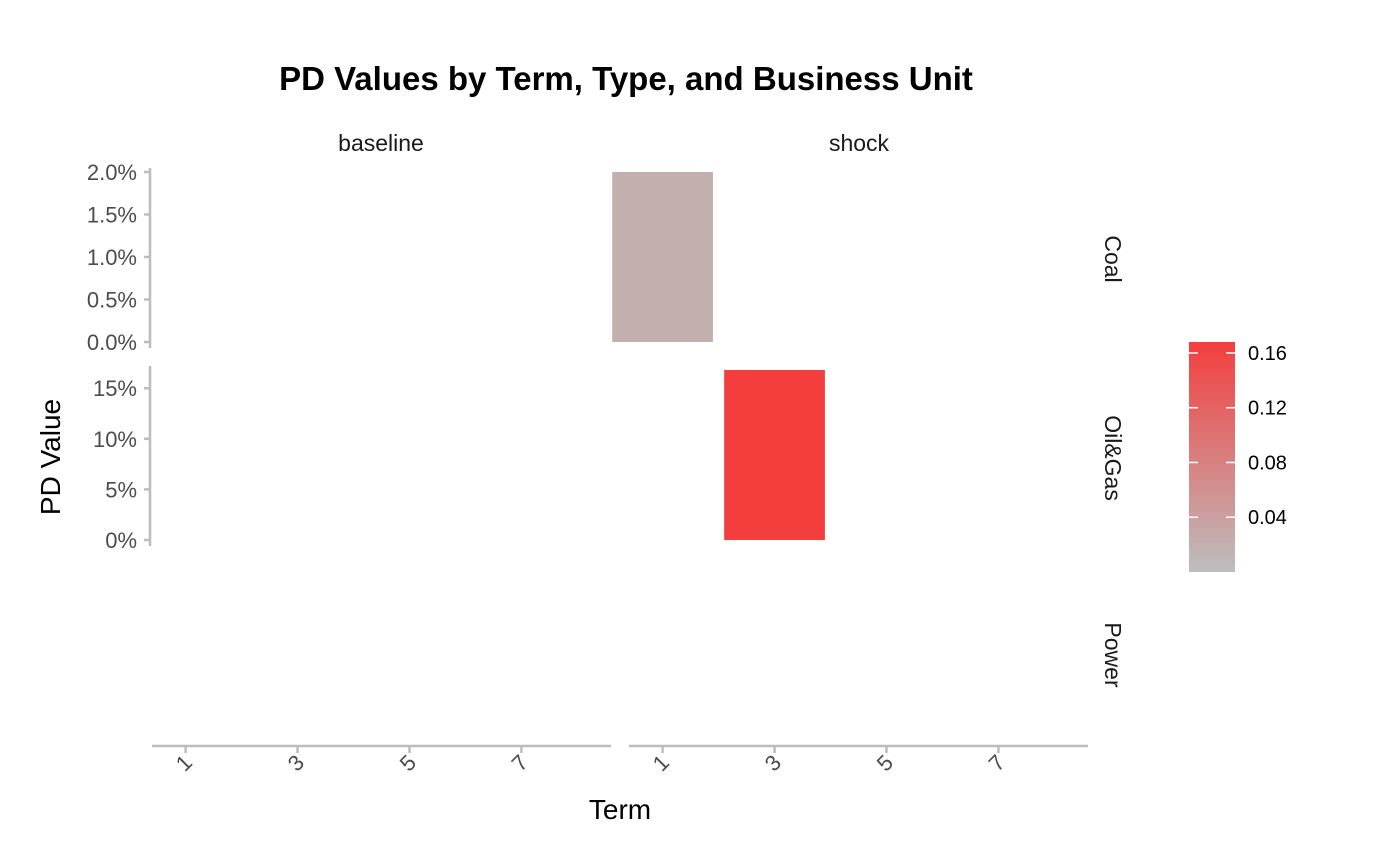  What do you see at coordinates (661, 763) in the screenshot?
I see `x-tick-label-shock: 1` at bounding box center [661, 763].